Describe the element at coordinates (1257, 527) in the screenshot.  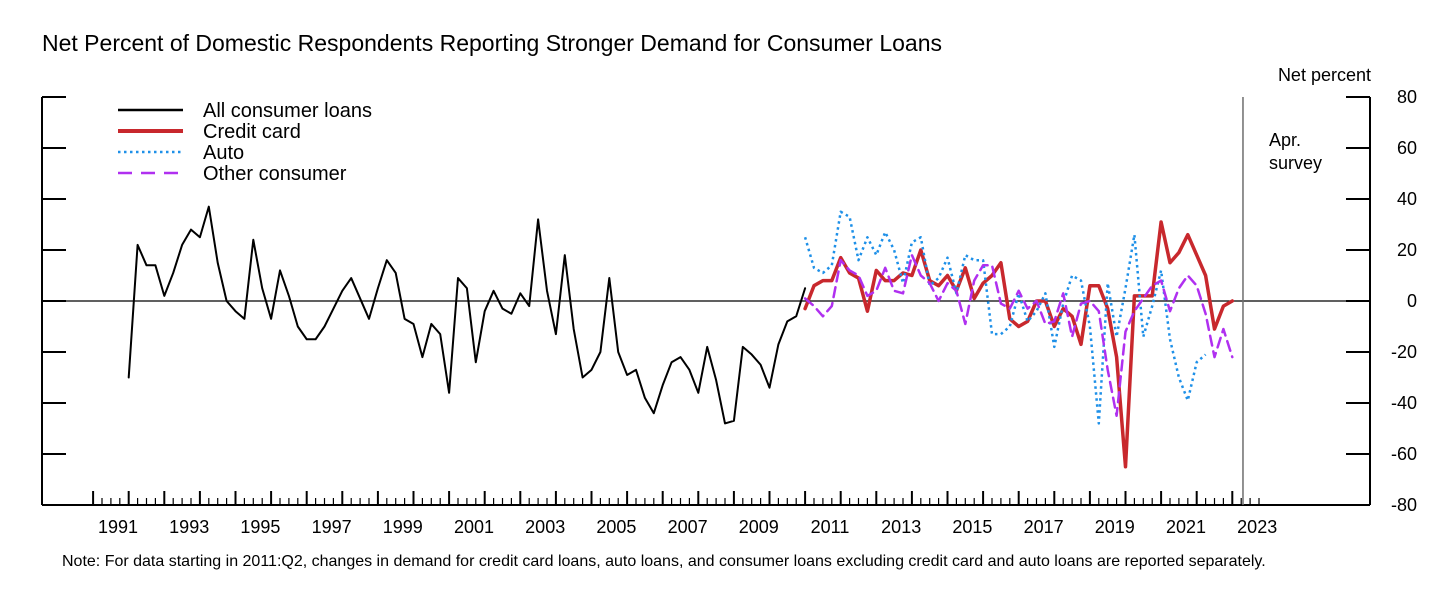
I see `x-tick-label: 2023` at that location.